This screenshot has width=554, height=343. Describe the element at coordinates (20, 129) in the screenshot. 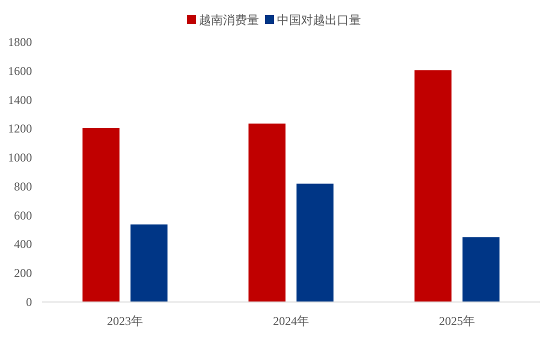

I see `y-tick-label: 1200` at that location.